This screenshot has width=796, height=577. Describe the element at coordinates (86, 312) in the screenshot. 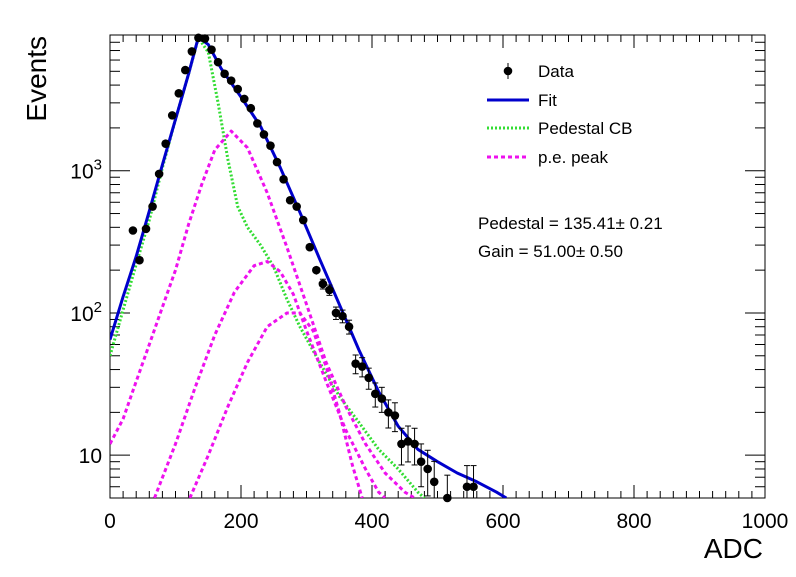

I see `y-tick-label: 10²` at that location.